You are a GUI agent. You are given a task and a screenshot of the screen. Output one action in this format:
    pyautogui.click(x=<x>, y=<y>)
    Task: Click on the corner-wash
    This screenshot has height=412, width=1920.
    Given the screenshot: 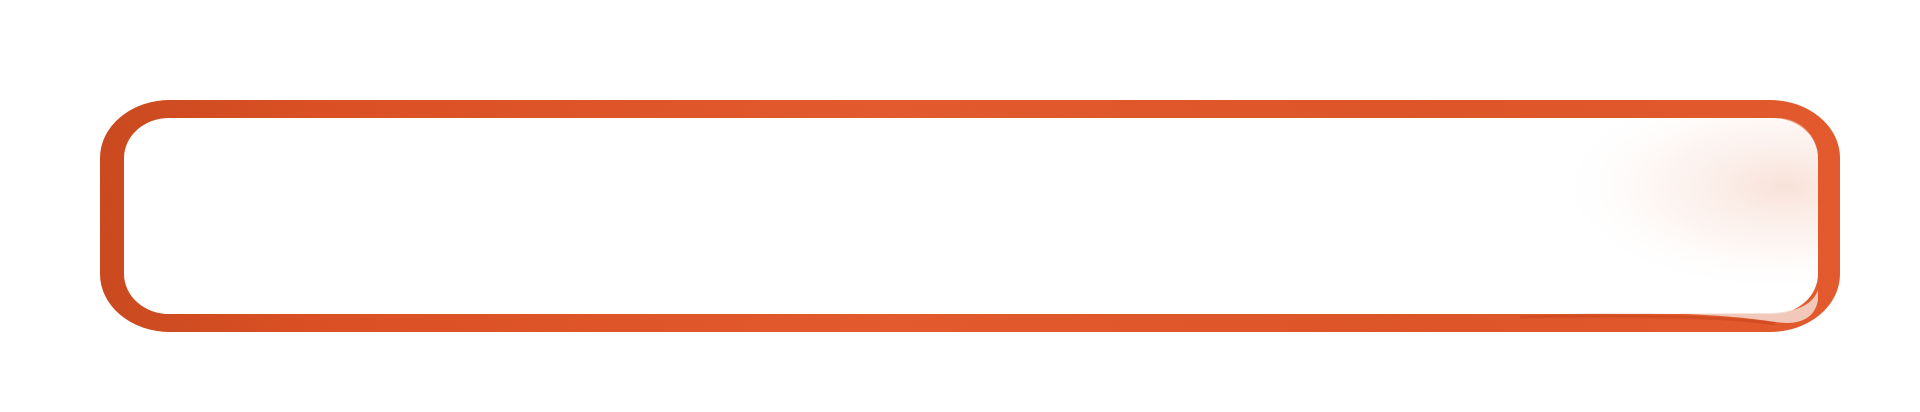 What is the action you would take?
    pyautogui.click(x=1609, y=216)
    